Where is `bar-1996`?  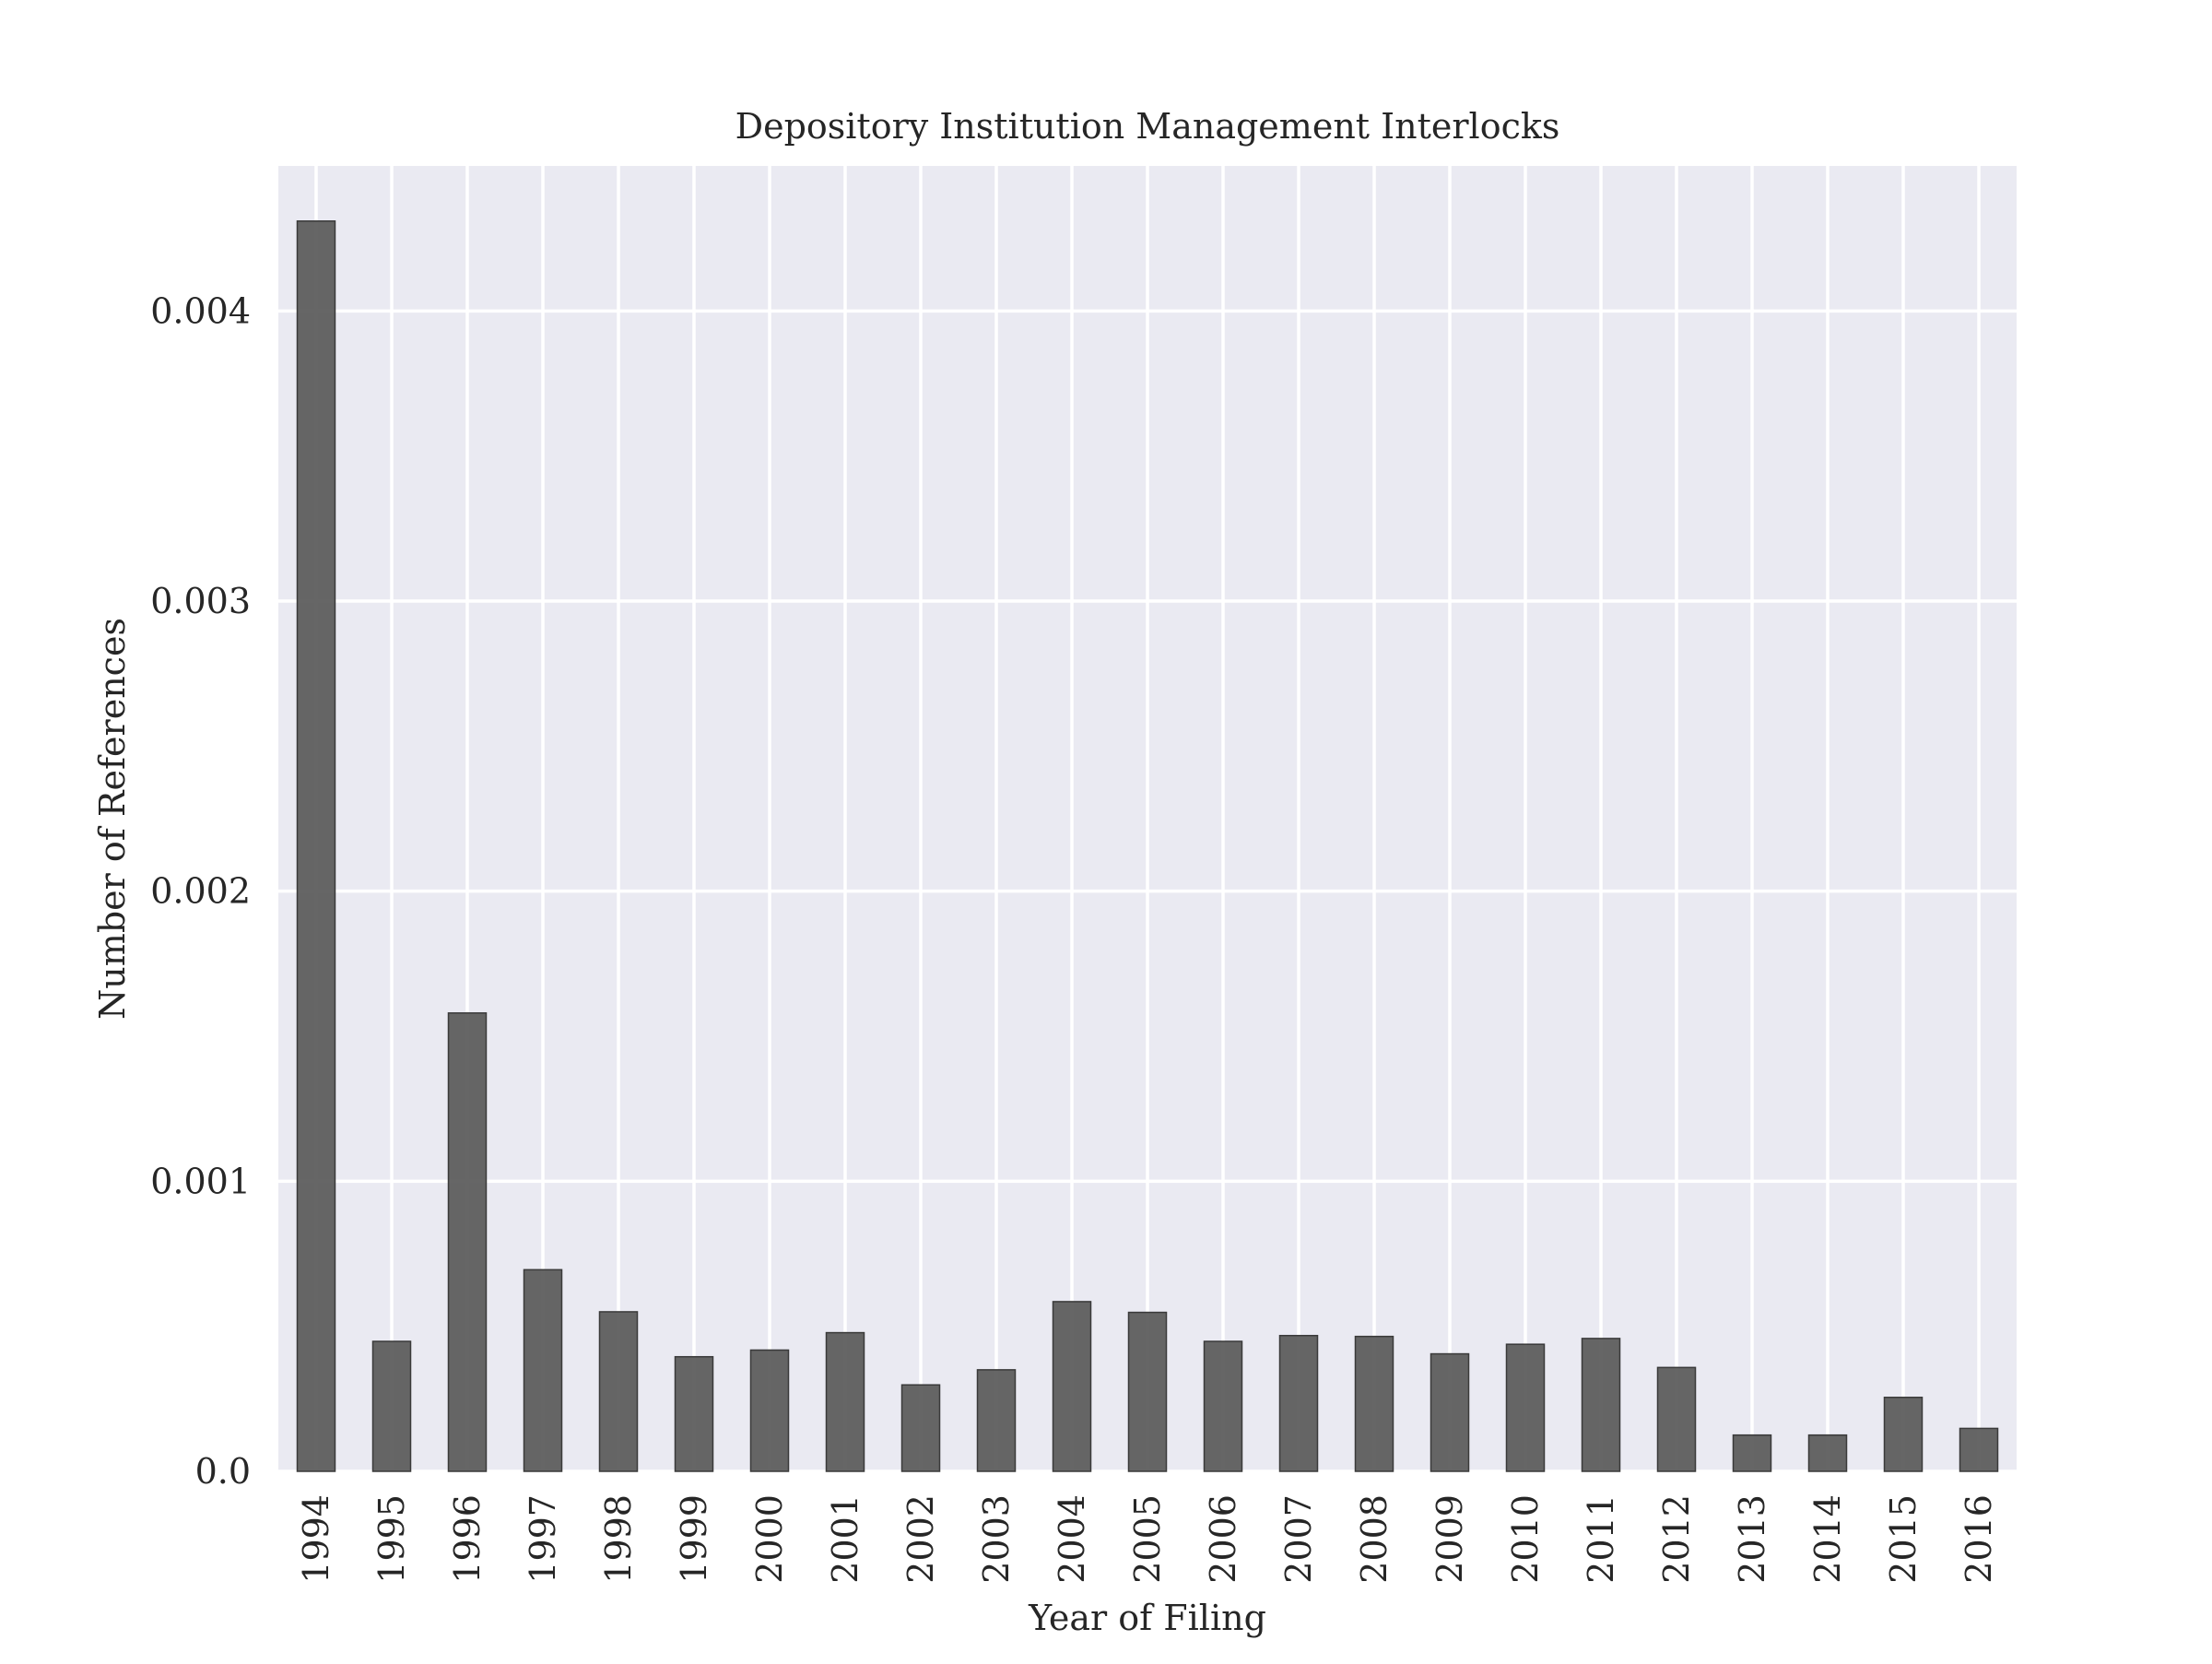
bar-1996 is located at coordinates (467, 1242).